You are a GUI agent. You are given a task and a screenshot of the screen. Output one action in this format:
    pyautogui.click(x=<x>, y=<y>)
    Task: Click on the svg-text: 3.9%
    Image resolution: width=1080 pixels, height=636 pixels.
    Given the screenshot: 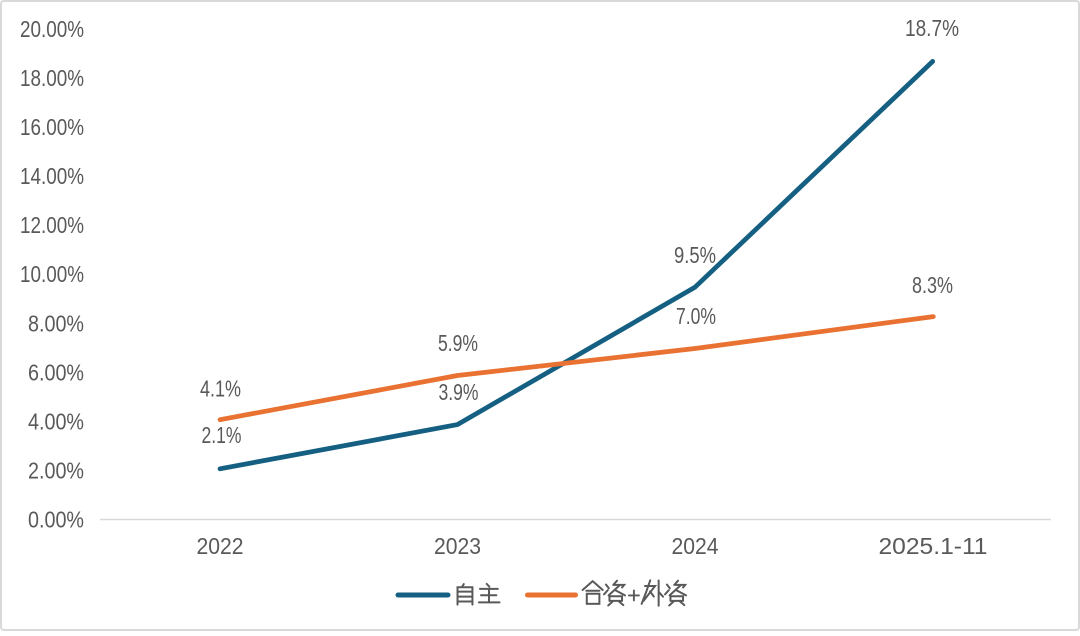 What is the action you would take?
    pyautogui.click(x=459, y=392)
    